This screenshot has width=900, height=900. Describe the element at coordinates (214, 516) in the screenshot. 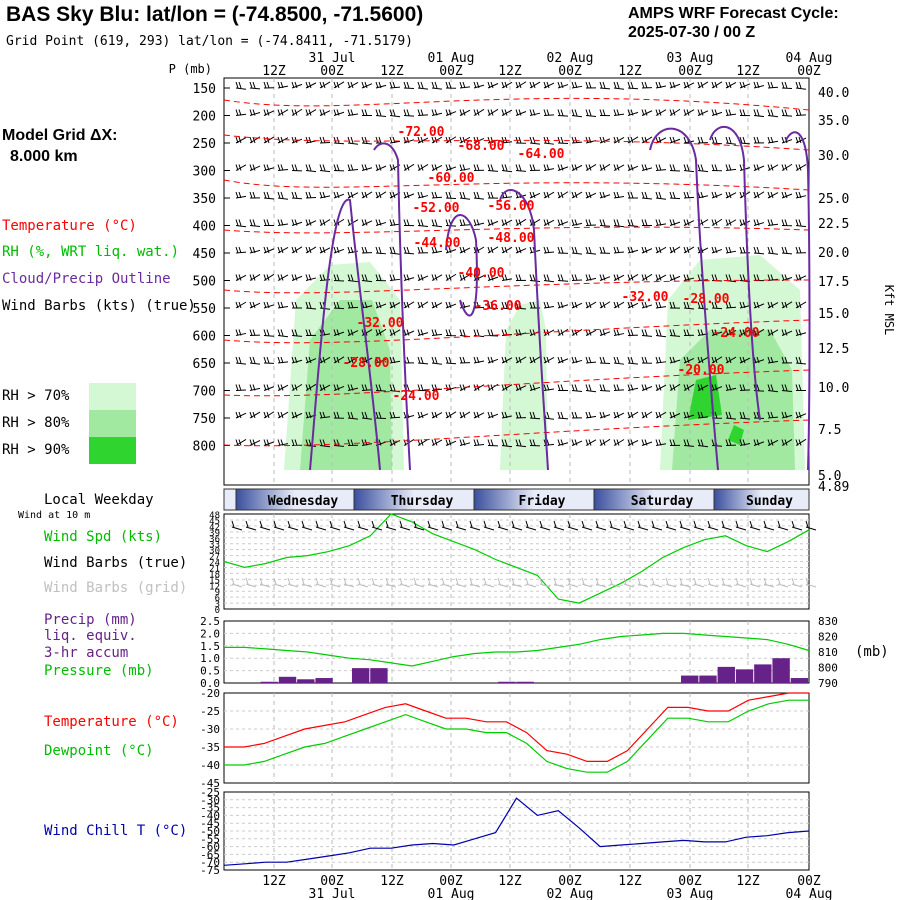

I see `wind-panel-tick-label: 48` at that location.